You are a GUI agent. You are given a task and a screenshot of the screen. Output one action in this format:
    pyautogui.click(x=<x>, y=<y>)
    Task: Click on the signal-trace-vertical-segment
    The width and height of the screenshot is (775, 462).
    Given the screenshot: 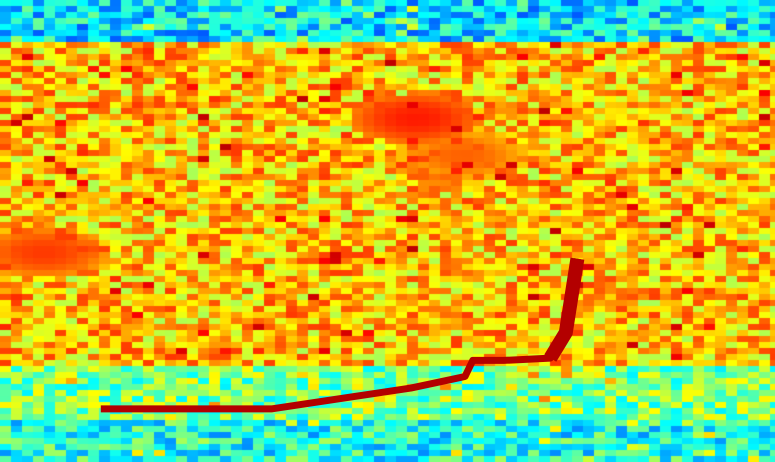 What is the action you would take?
    pyautogui.click(x=564, y=309)
    